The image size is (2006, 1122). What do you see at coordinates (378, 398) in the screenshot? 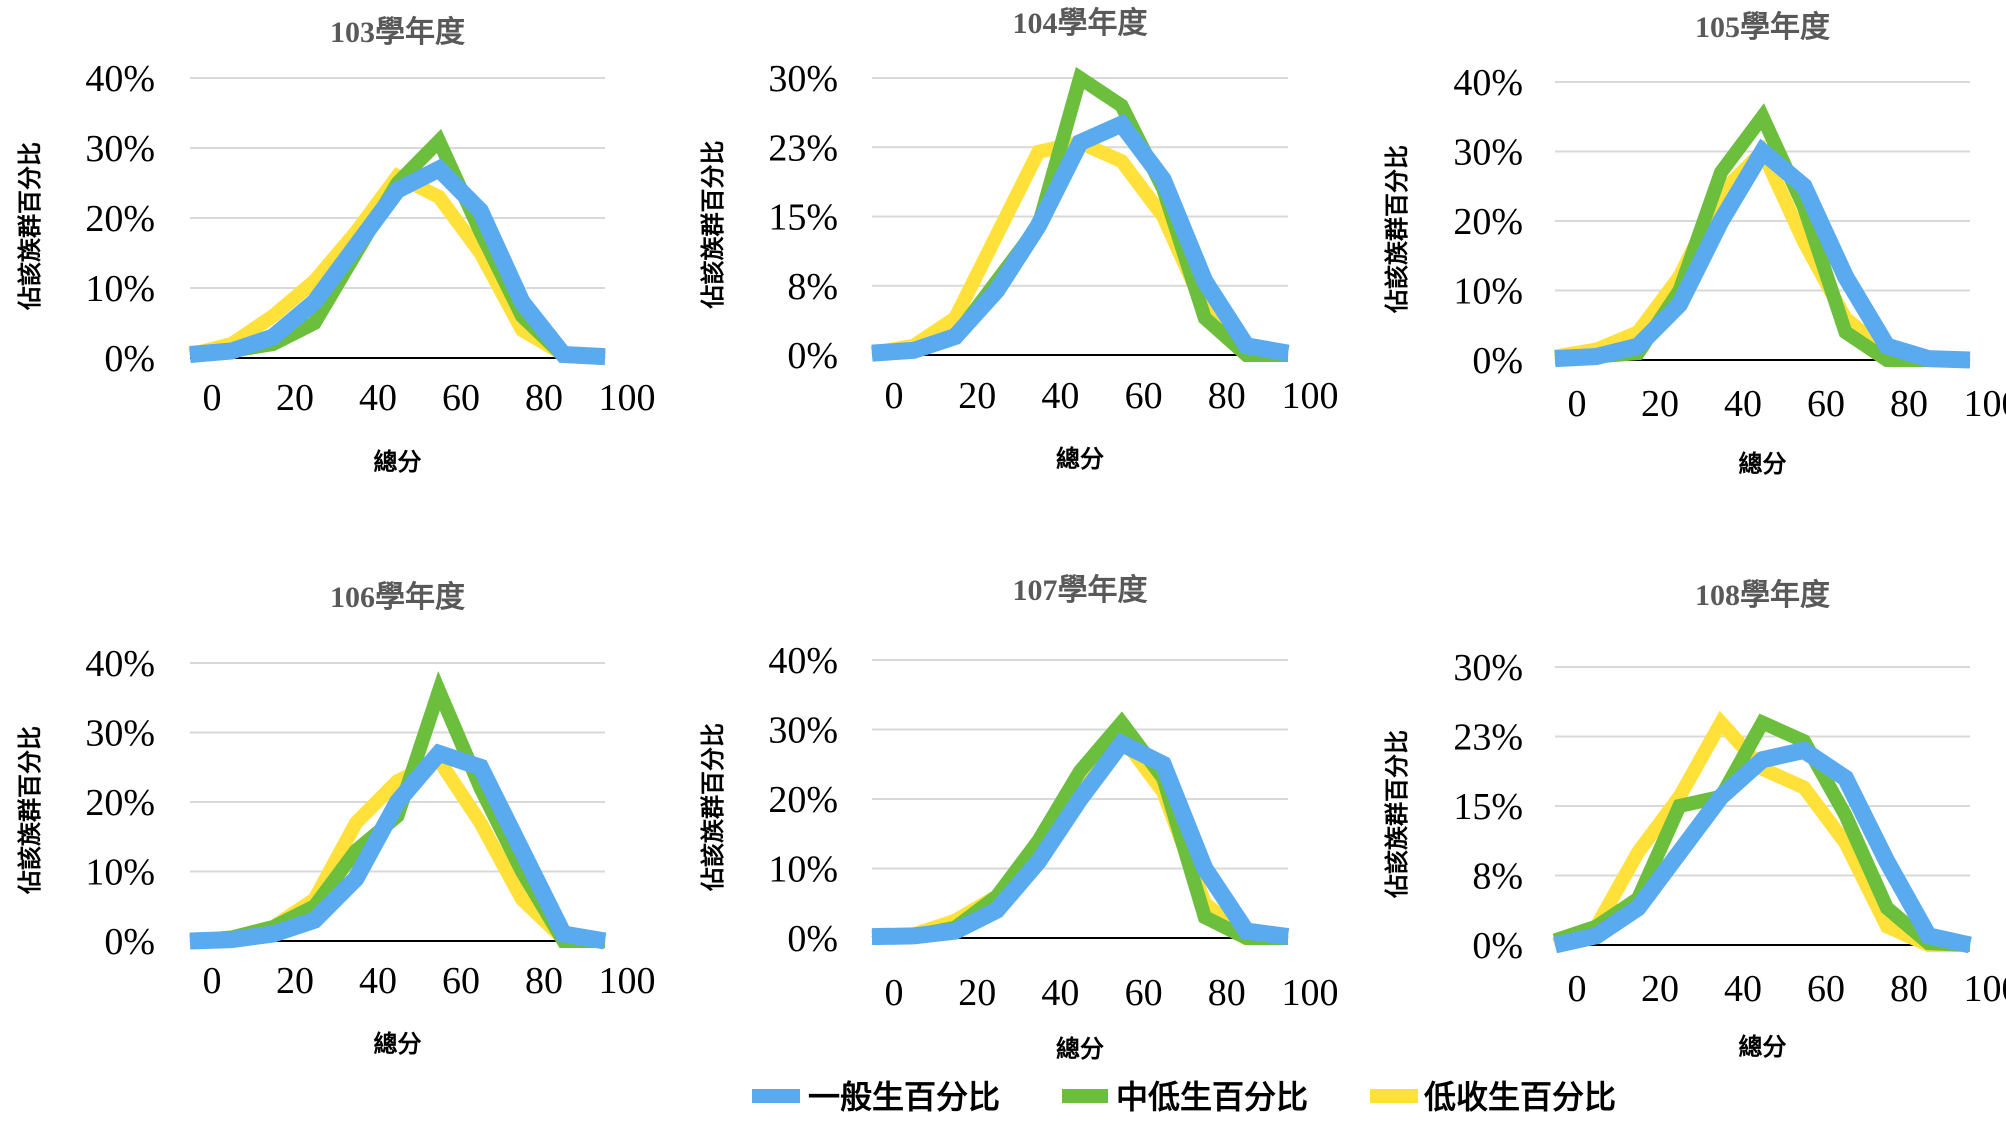
I see `x-tick-label: 40` at bounding box center [378, 398].